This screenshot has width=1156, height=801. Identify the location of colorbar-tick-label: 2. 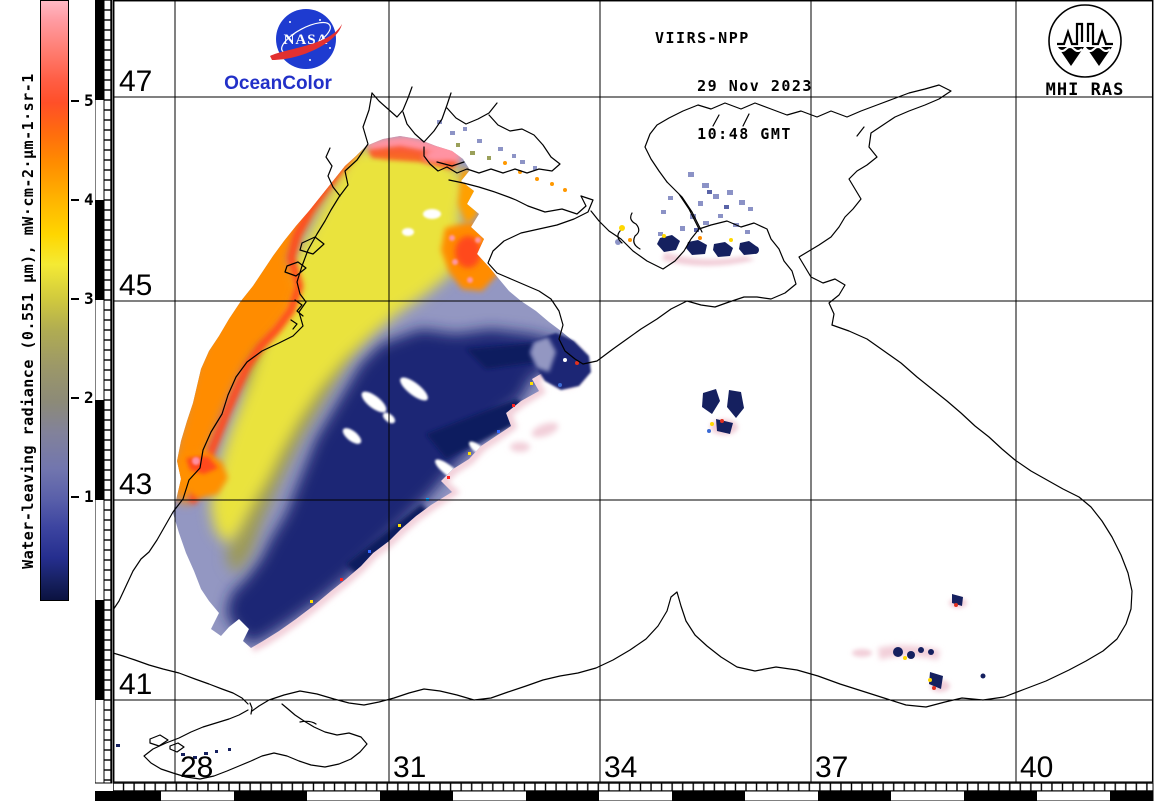
(89, 397).